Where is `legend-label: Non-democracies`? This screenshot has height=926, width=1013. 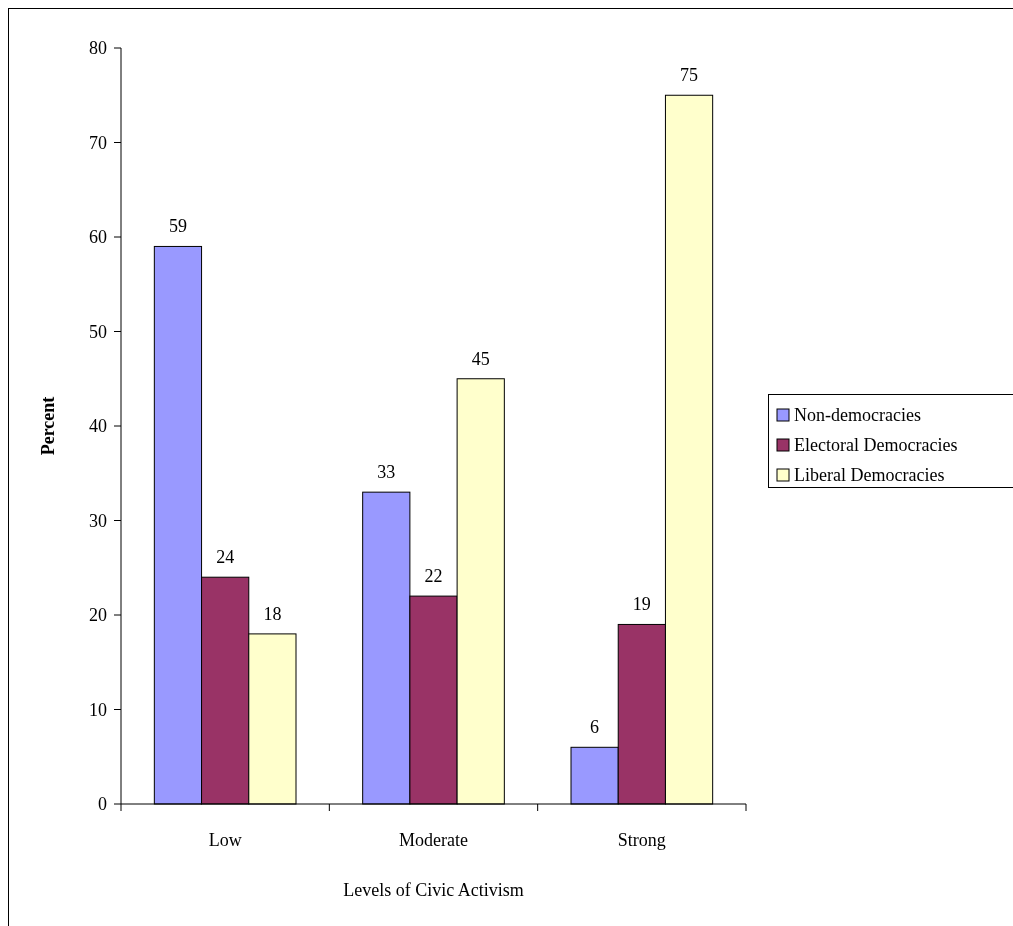
legend-label: Non-democracies is located at coordinates (857, 415).